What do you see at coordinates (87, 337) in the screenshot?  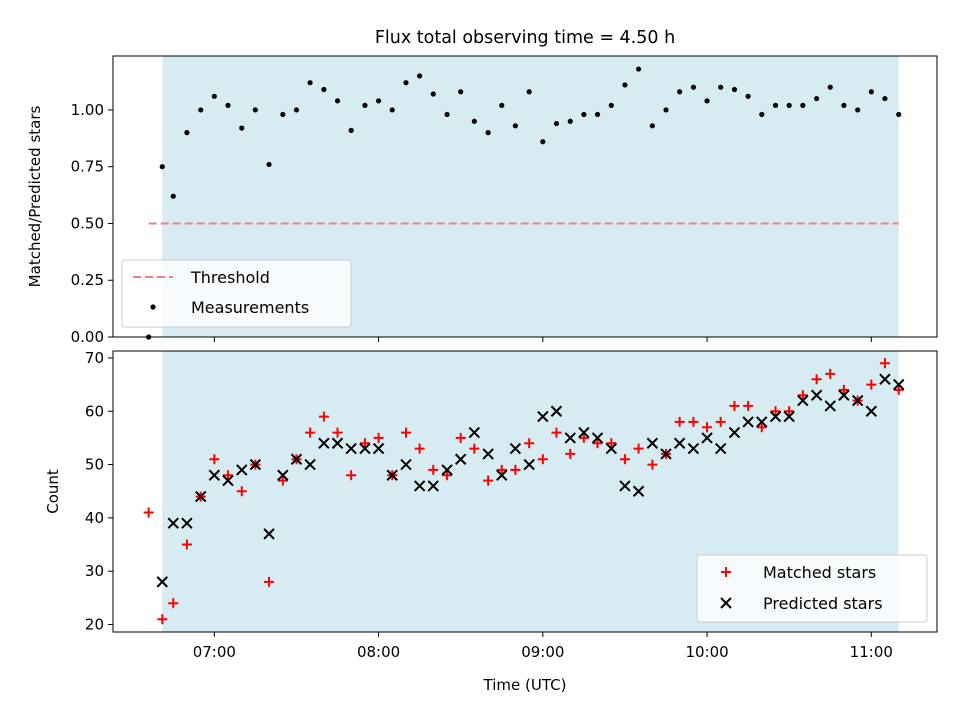 I see `top-y-tick-label: 0.00` at bounding box center [87, 337].